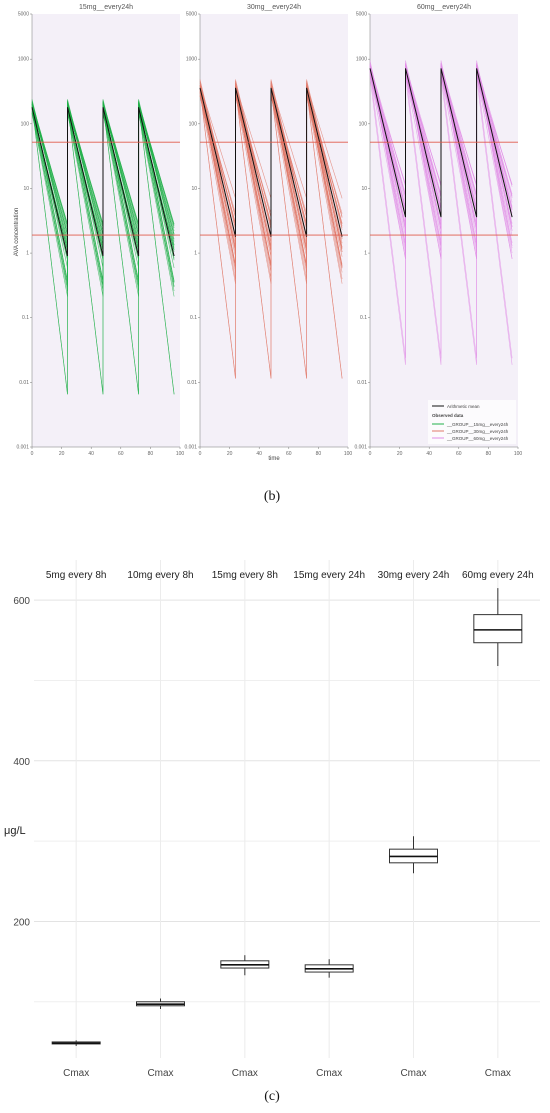 The height and width of the screenshot is (1113, 550). What do you see at coordinates (498, 575) in the screenshot?
I see `facet-title: 60mg every 24h` at bounding box center [498, 575].